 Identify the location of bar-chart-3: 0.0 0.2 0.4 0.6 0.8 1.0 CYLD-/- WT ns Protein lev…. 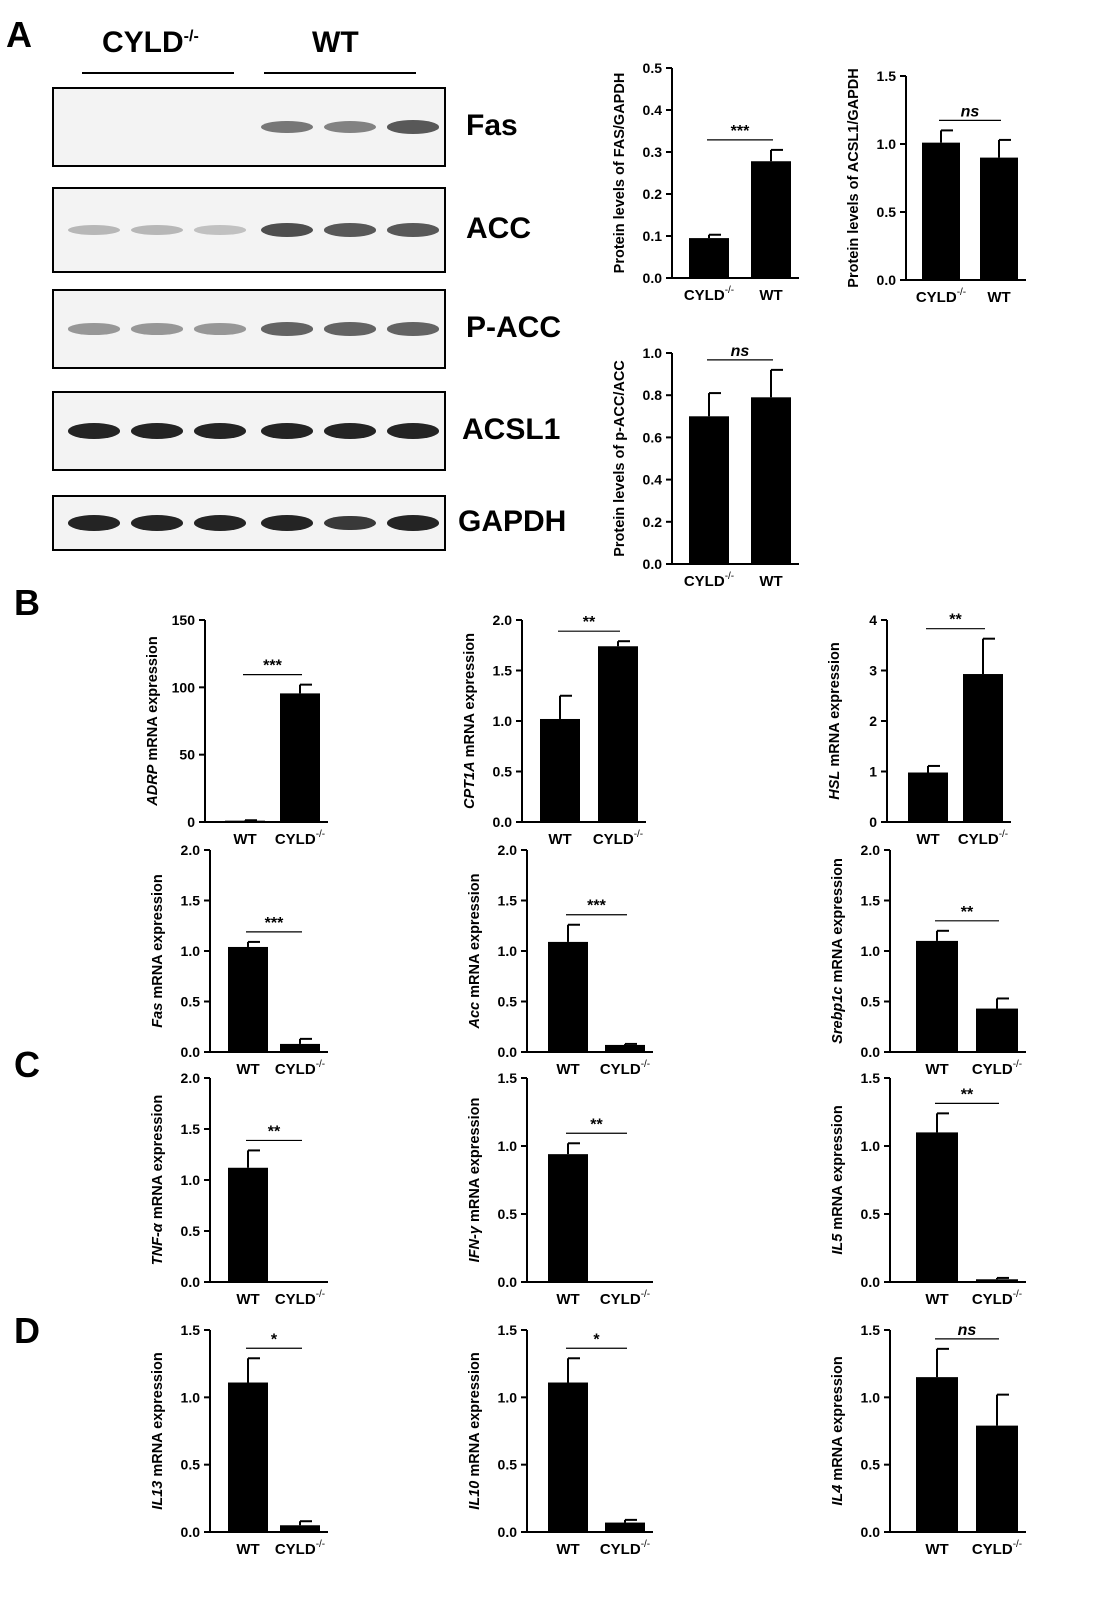
(705, 466).